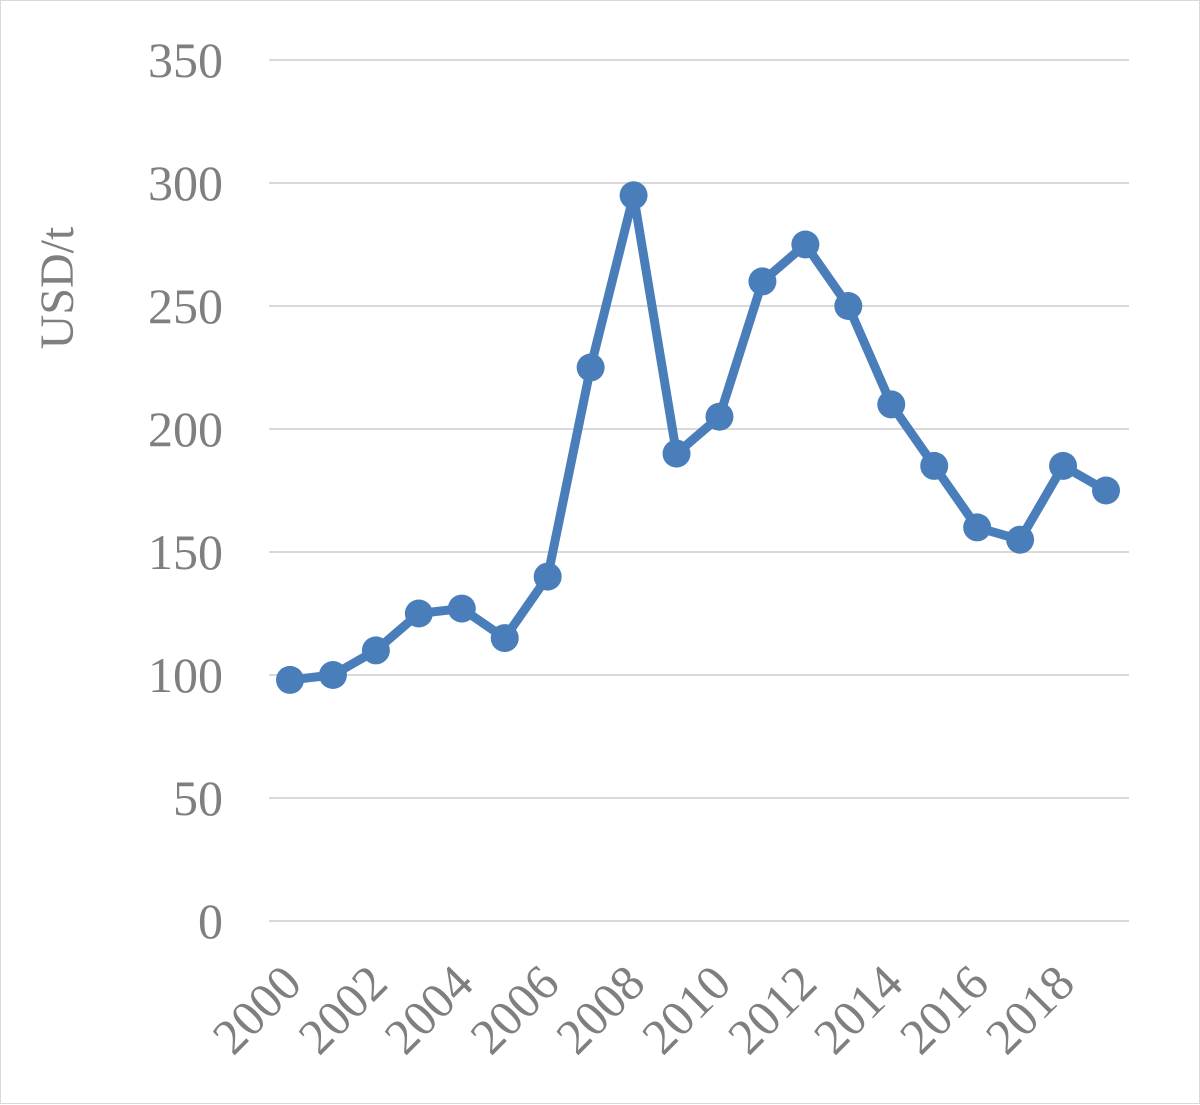  Describe the element at coordinates (185, 552) in the screenshot. I see `y-tick-label: 150` at that location.